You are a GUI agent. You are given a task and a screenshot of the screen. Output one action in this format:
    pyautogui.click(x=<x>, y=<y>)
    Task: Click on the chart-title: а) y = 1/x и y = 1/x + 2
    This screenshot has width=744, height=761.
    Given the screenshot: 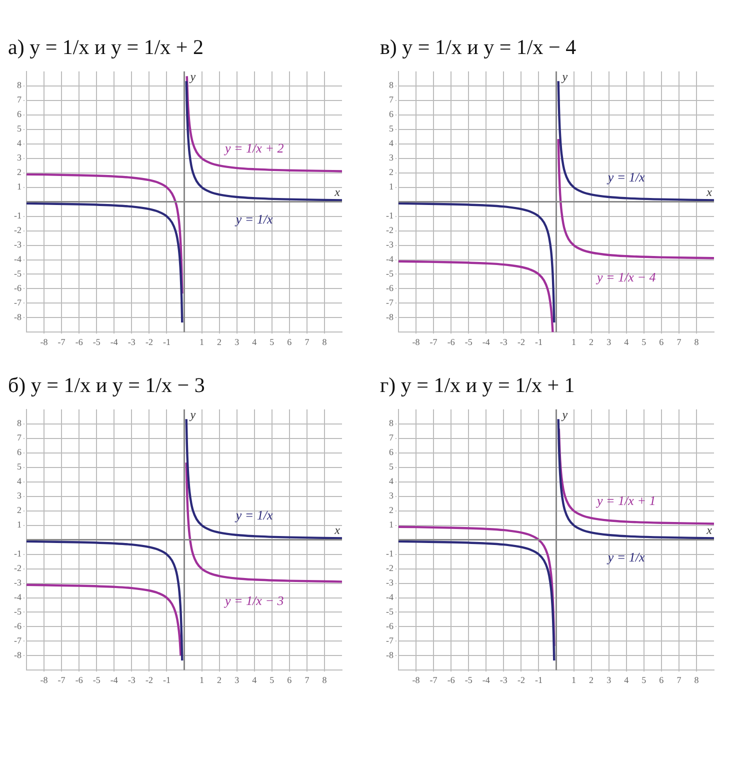 What is the action you would take?
    pyautogui.click(x=106, y=47)
    